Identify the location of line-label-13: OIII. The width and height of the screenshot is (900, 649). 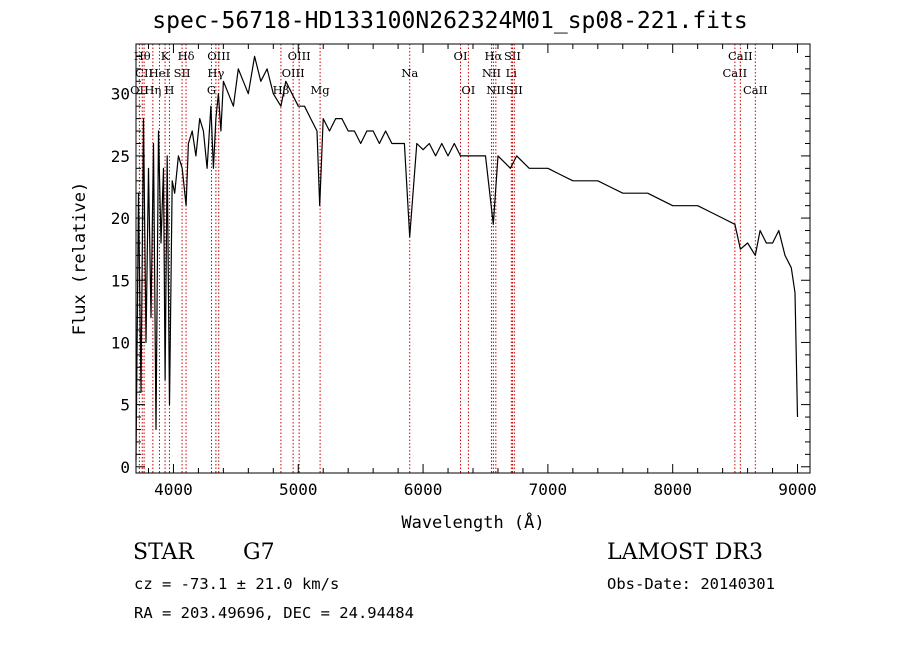
(293, 73).